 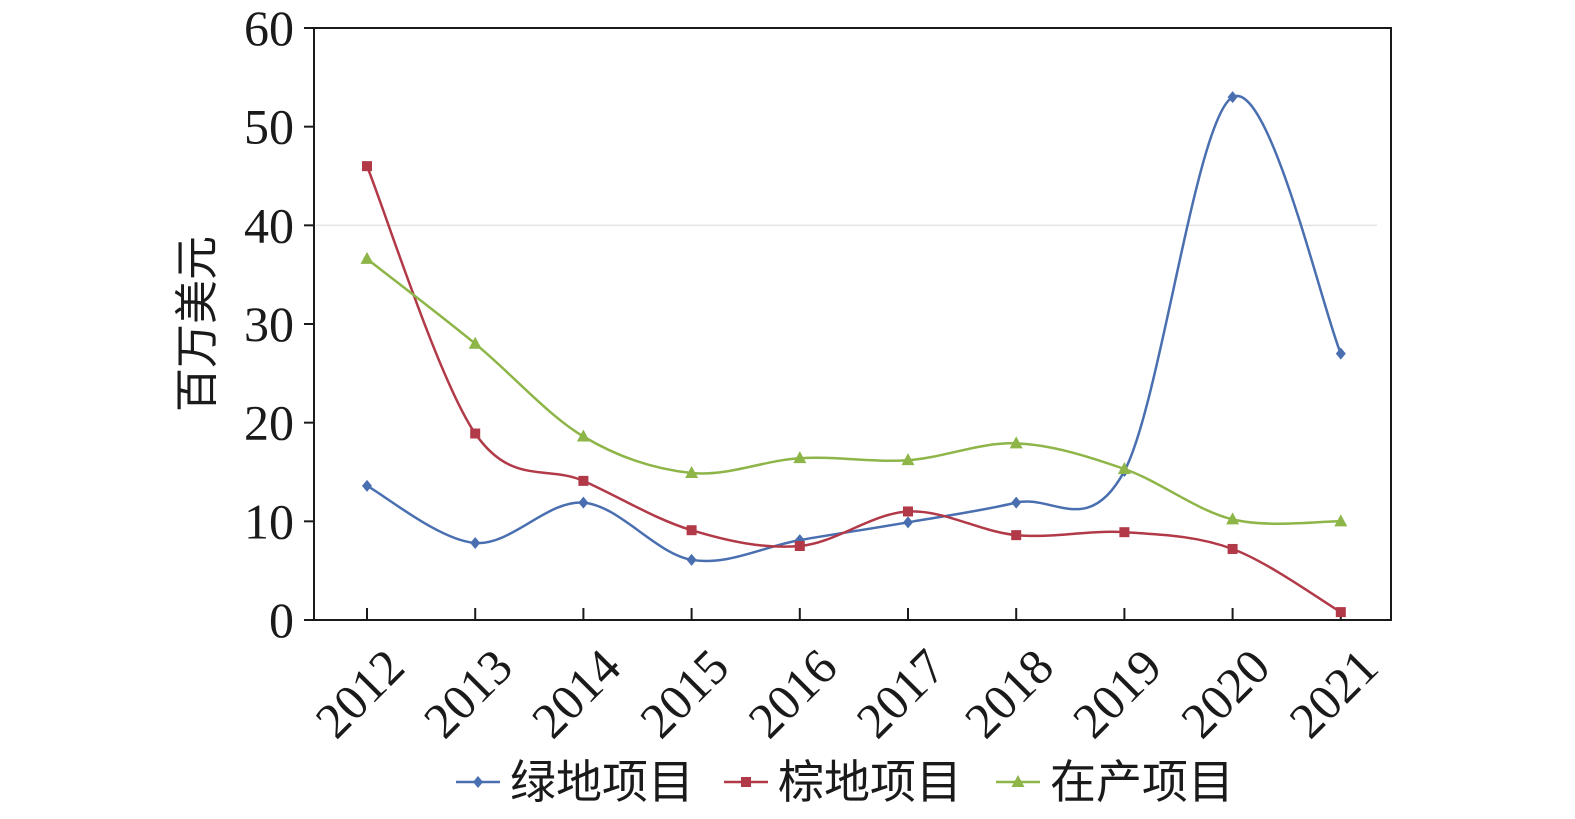 What do you see at coordinates (1225, 693) in the screenshot?
I see `x-tick-label: 2020` at bounding box center [1225, 693].